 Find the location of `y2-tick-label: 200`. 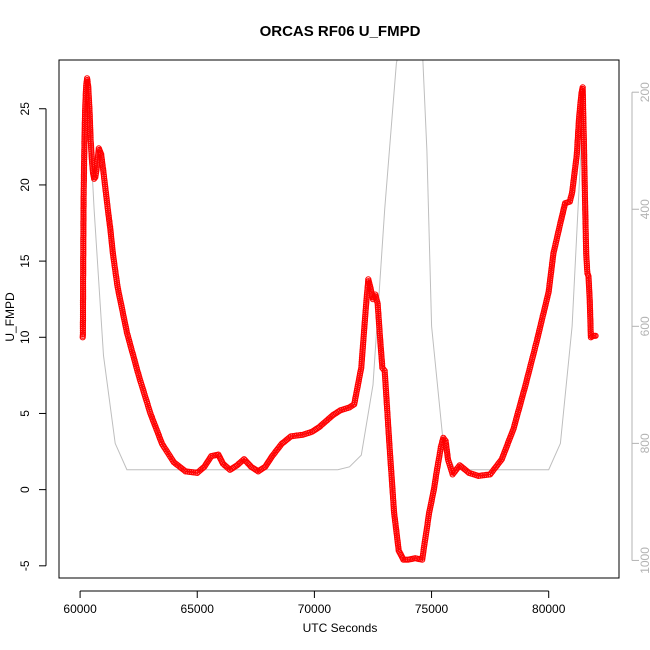

y2-tick-label: 200 is located at coordinates (644, 92).